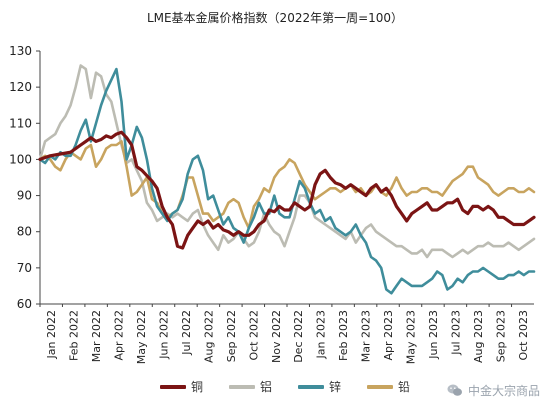 This screenshot has width=550, height=413. Describe the element at coordinates (276, 336) in the screenshot. I see `x-tick-label: Nov 2022` at that location.